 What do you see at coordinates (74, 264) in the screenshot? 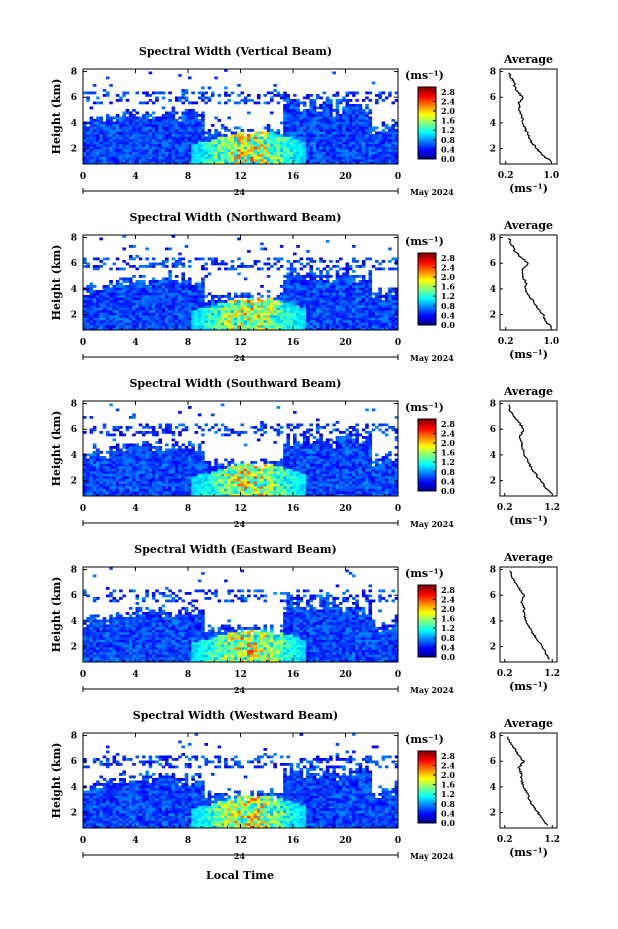
I see `y-tick-label: 6` at bounding box center [74, 264].